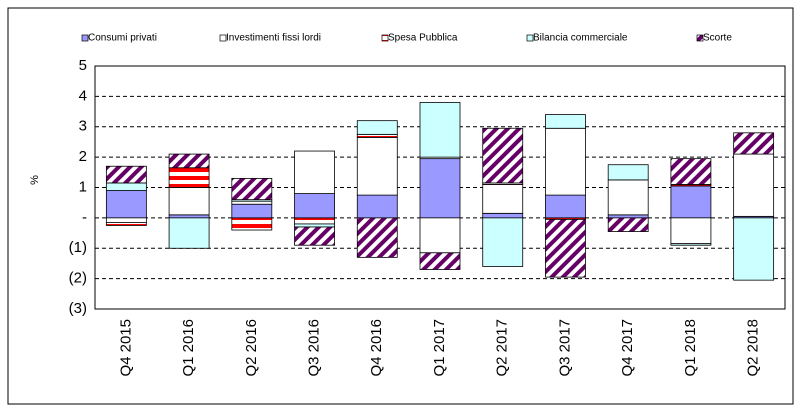 Image resolution: width=801 pixels, height=410 pixels. What do you see at coordinates (83, 65) in the screenshot?
I see `y-tick-label: 5` at bounding box center [83, 65].